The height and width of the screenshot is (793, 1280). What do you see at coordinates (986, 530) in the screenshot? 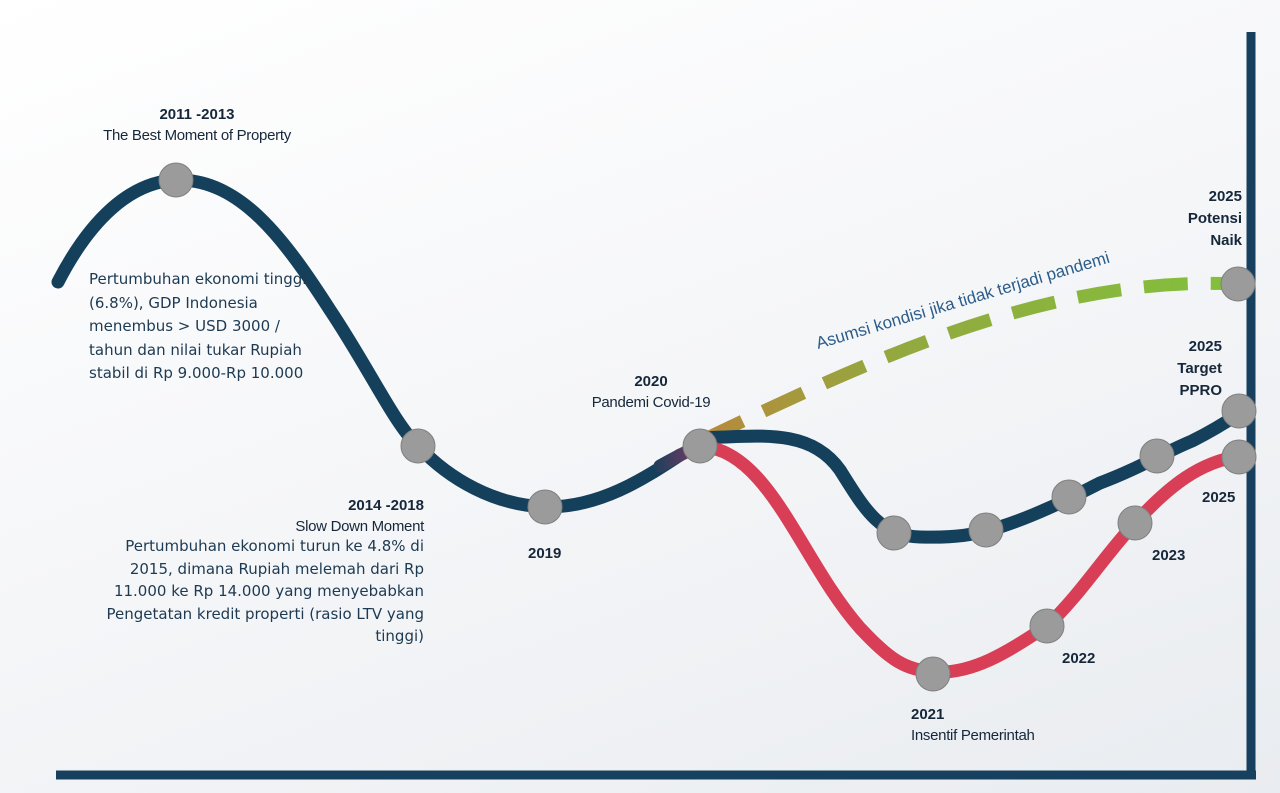
I see `node-target-2022` at bounding box center [986, 530].